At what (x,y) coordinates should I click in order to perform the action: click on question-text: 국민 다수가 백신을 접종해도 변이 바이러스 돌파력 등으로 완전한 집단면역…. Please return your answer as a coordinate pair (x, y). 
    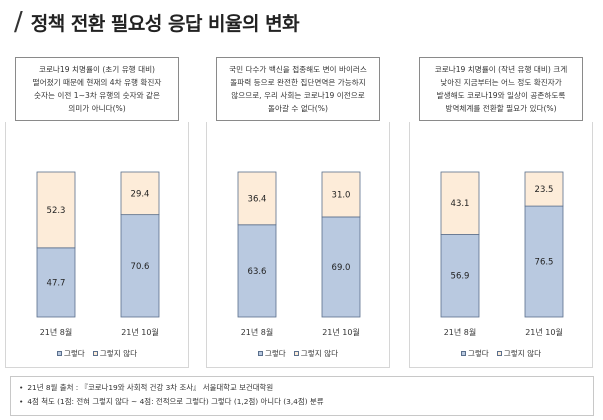
    Looking at the image, I should click on (298, 89).